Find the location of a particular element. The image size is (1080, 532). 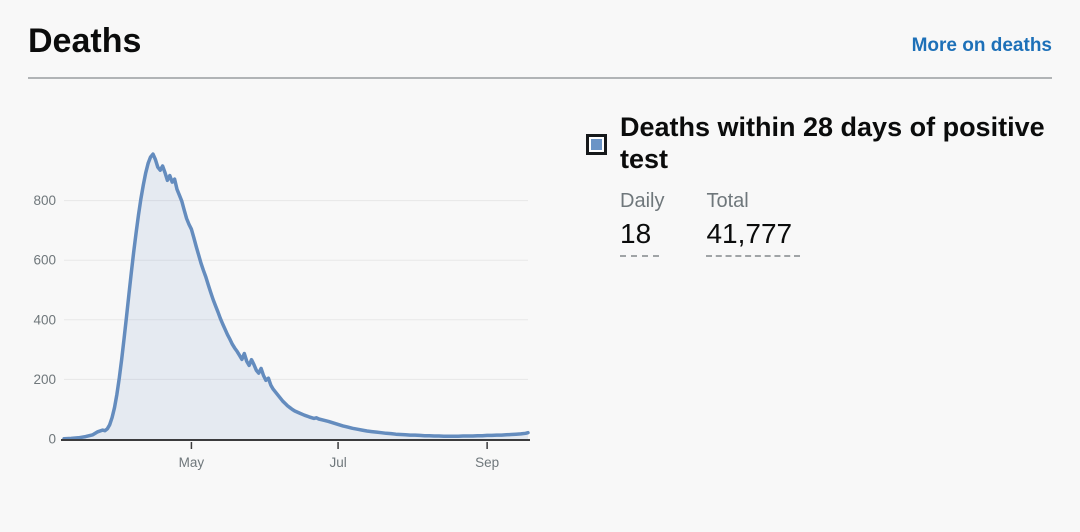

svg-text: 400 is located at coordinates (44, 319).